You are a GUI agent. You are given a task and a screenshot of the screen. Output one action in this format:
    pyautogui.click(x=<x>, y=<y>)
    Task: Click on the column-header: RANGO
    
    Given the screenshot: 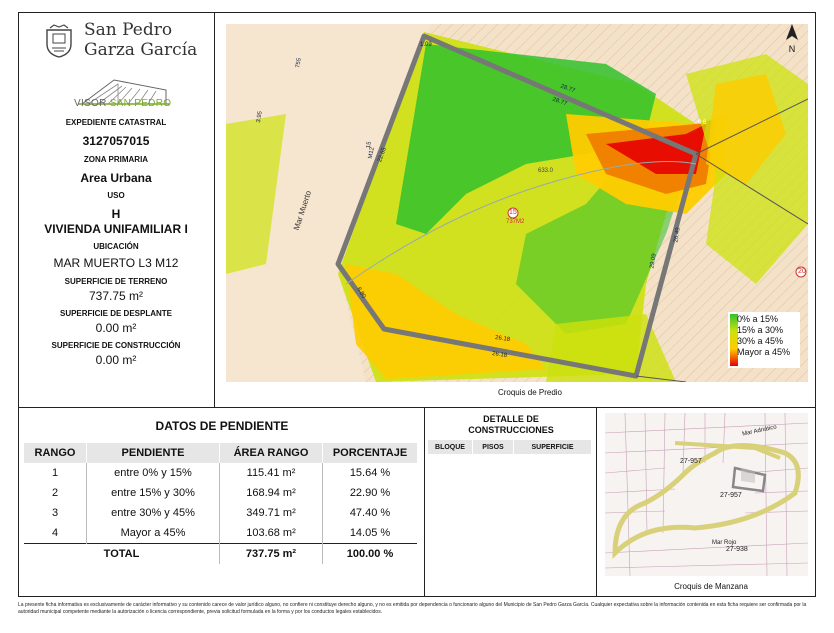 What is the action you would take?
    pyautogui.click(x=55, y=453)
    